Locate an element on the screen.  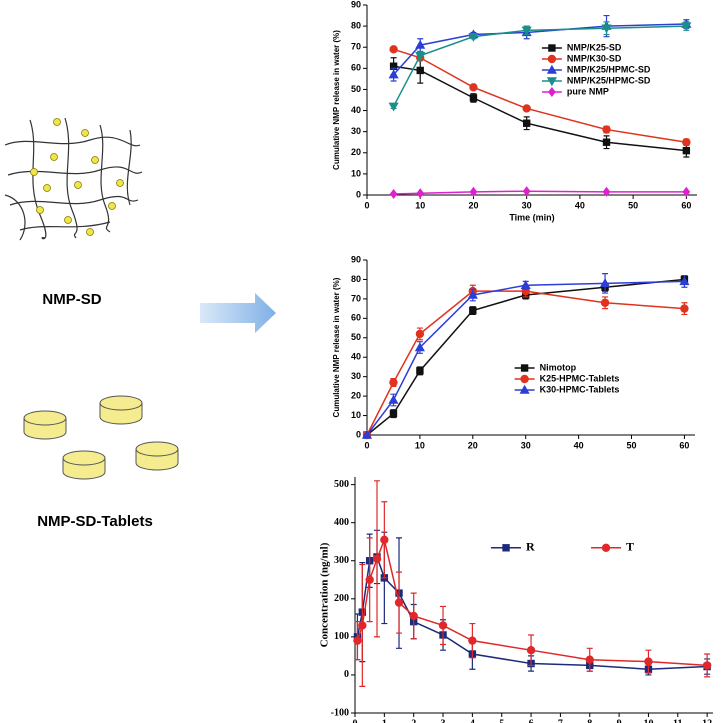
x-tick-label: 12 is located at coordinates (707, 720).